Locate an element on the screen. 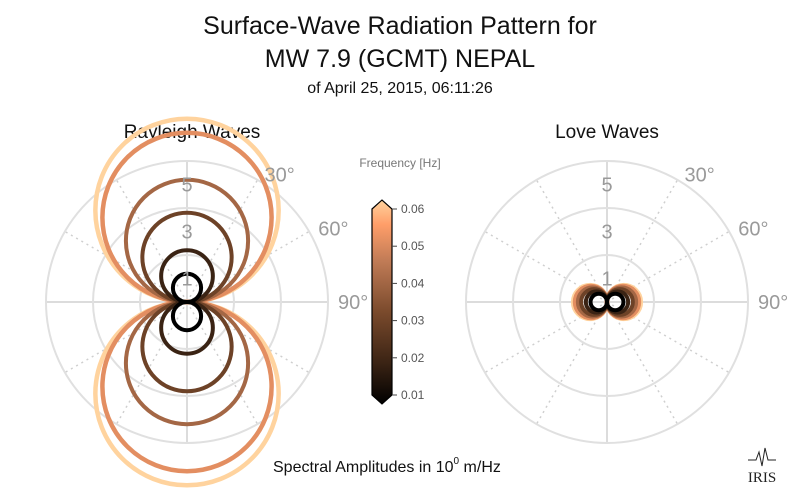  colorbar is located at coordinates (382, 302).